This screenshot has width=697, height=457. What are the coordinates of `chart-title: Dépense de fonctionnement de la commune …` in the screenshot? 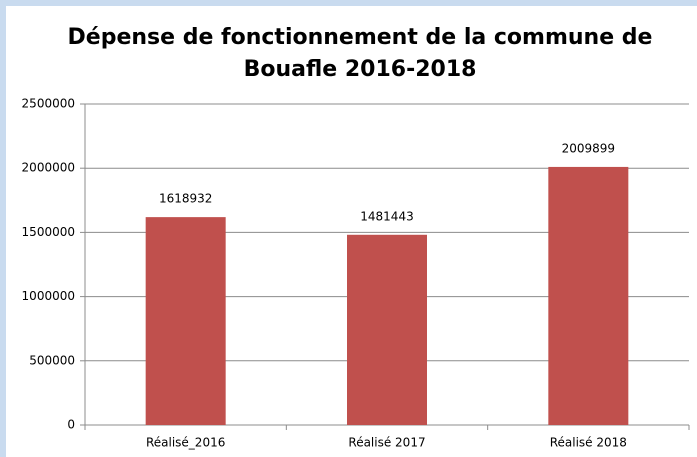 It's located at (360, 53).